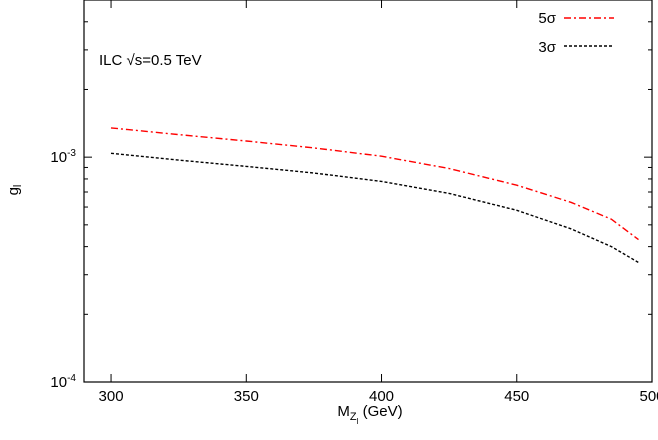 Image resolution: width=658 pixels, height=440 pixels. What do you see at coordinates (648, 396) in the screenshot?
I see `x-tick-label: 500` at bounding box center [648, 396].